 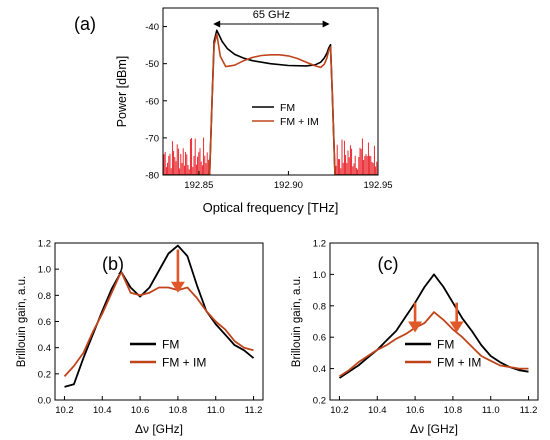 I want to click on x-axis-label-c: Δν [GHz], so click(x=434, y=429).